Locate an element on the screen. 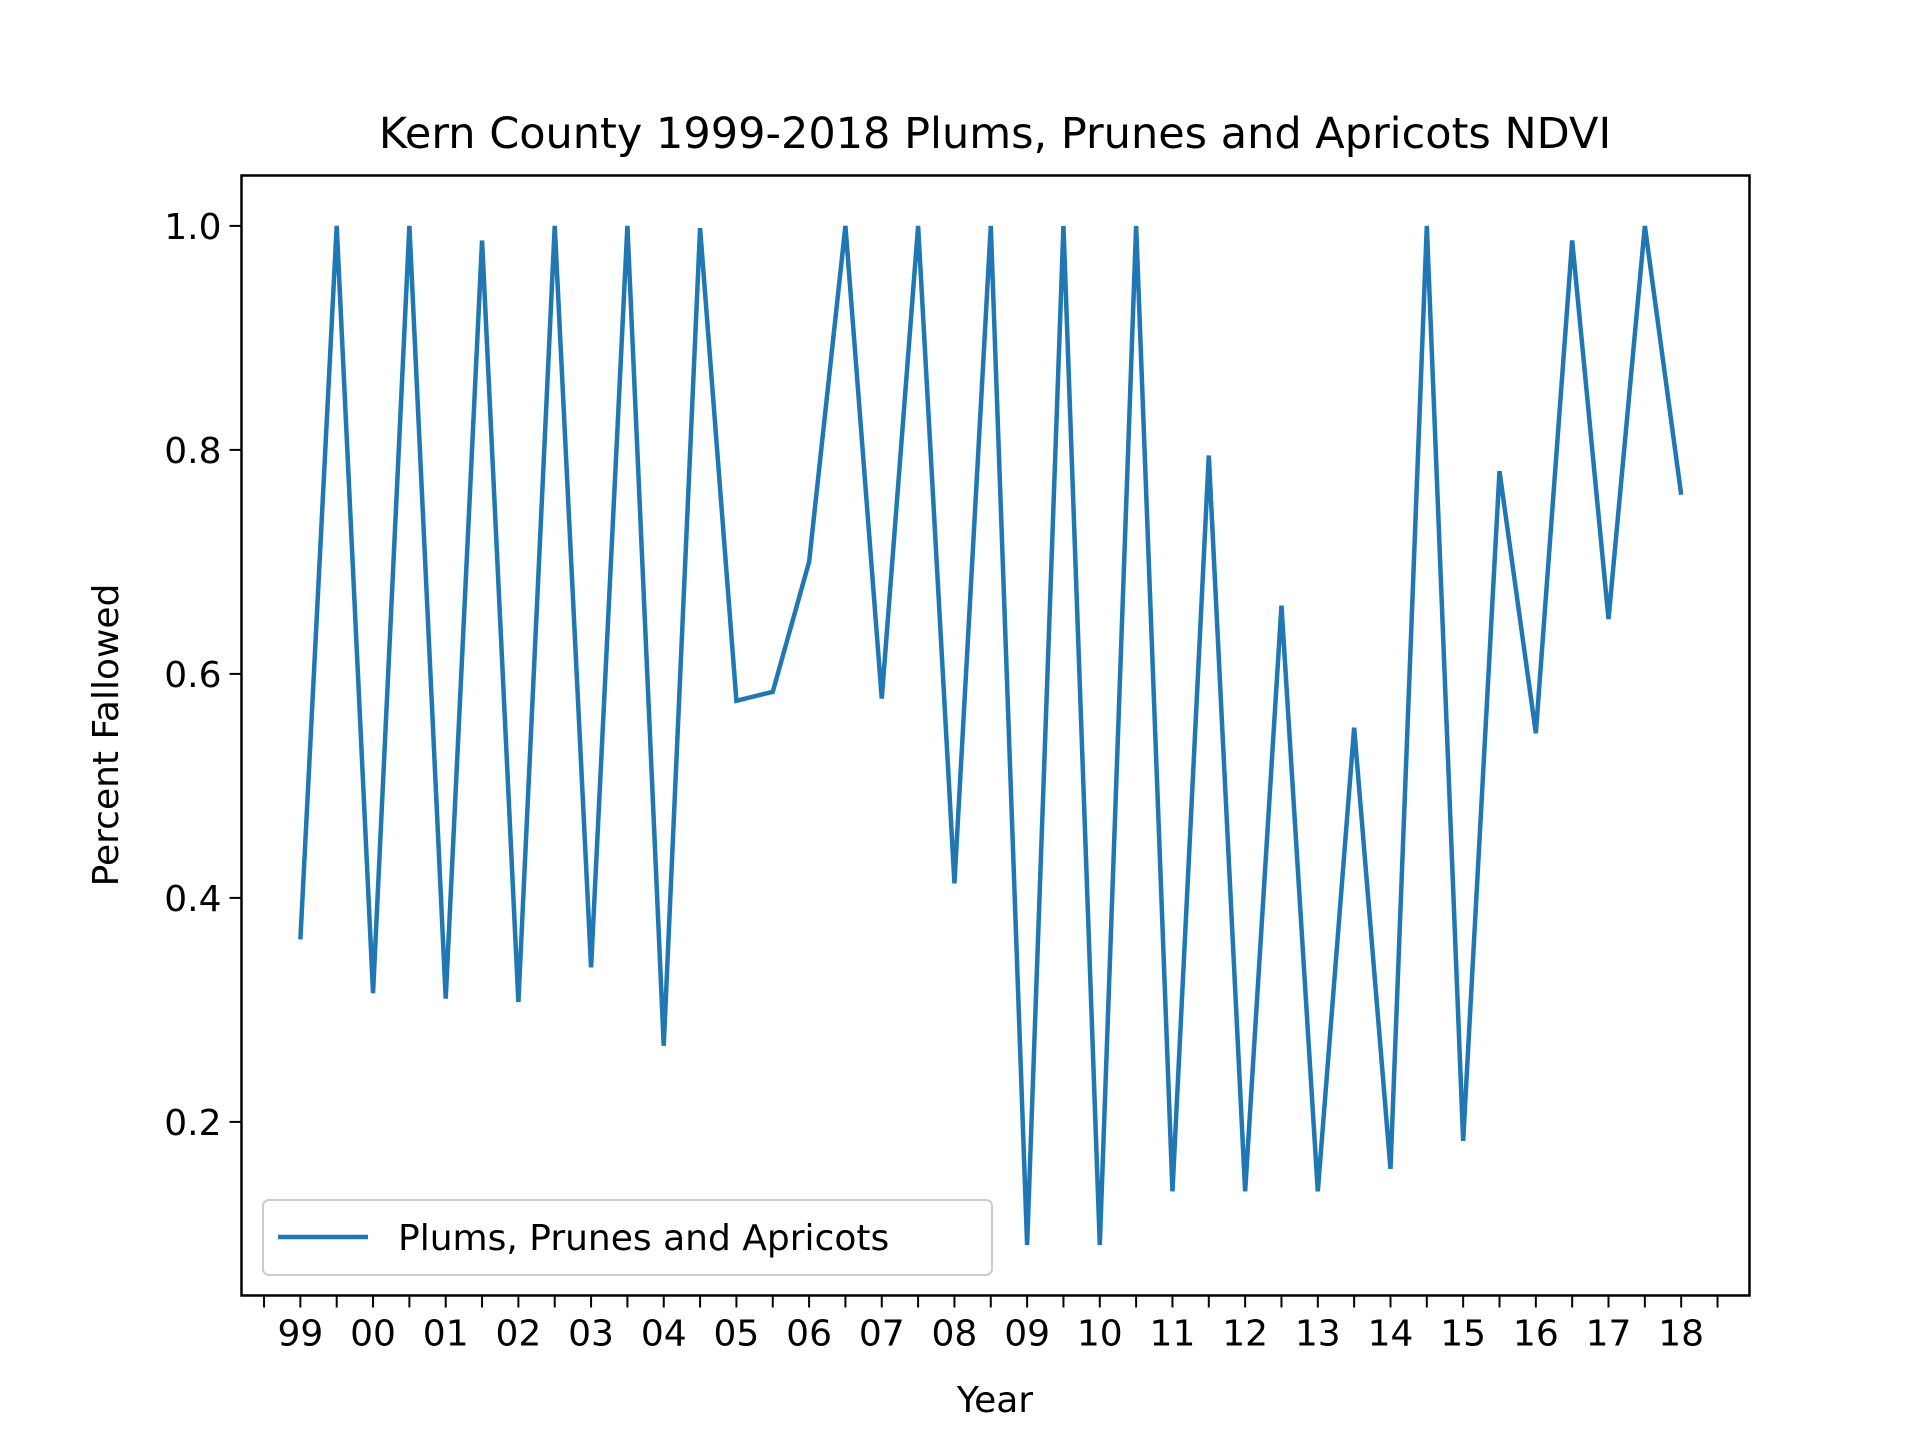 The image size is (1920, 1440). x-tick-label: 15 is located at coordinates (1463, 1334).